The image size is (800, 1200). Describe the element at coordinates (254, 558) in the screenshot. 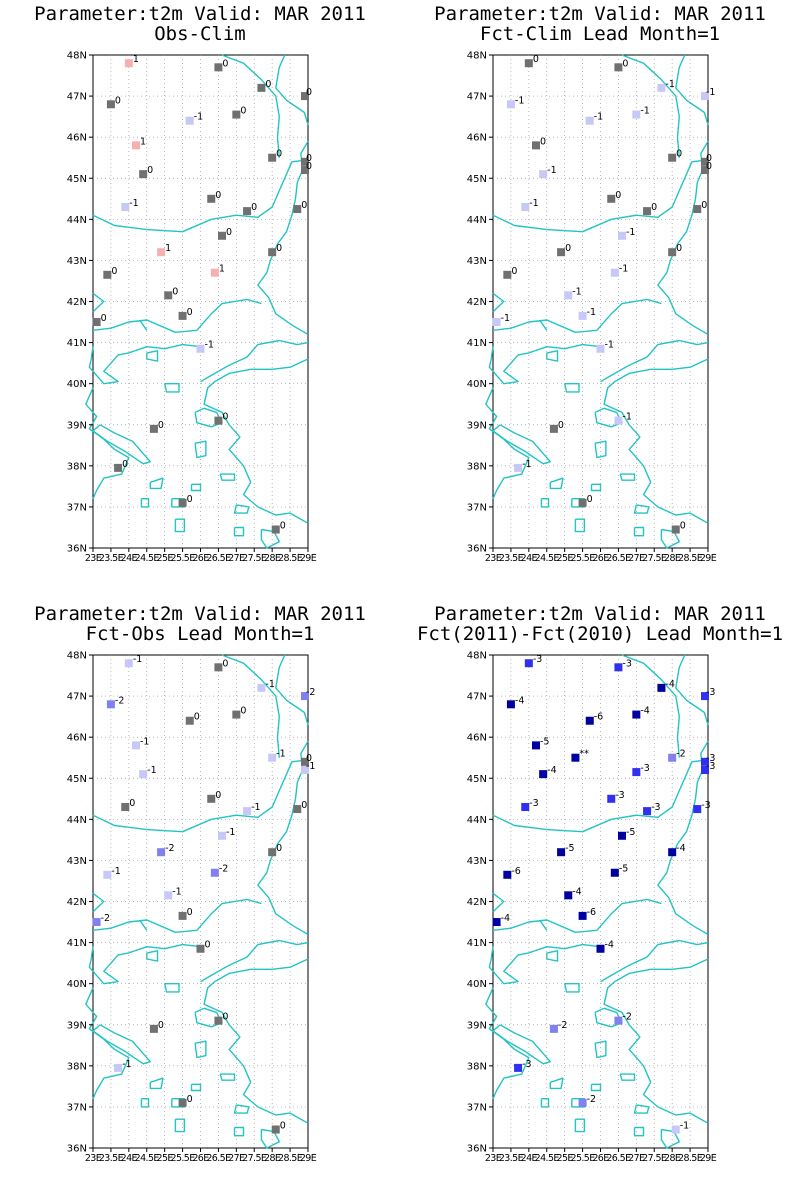

I see `lon-tick-label: 27.5E` at that location.